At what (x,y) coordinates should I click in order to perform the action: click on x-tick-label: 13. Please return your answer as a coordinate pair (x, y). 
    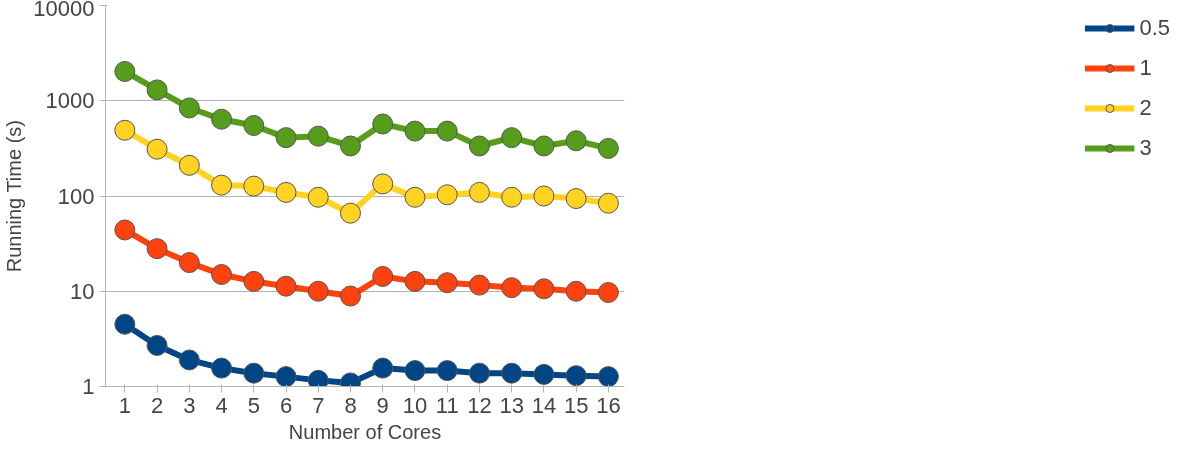
    Looking at the image, I should click on (511, 405).